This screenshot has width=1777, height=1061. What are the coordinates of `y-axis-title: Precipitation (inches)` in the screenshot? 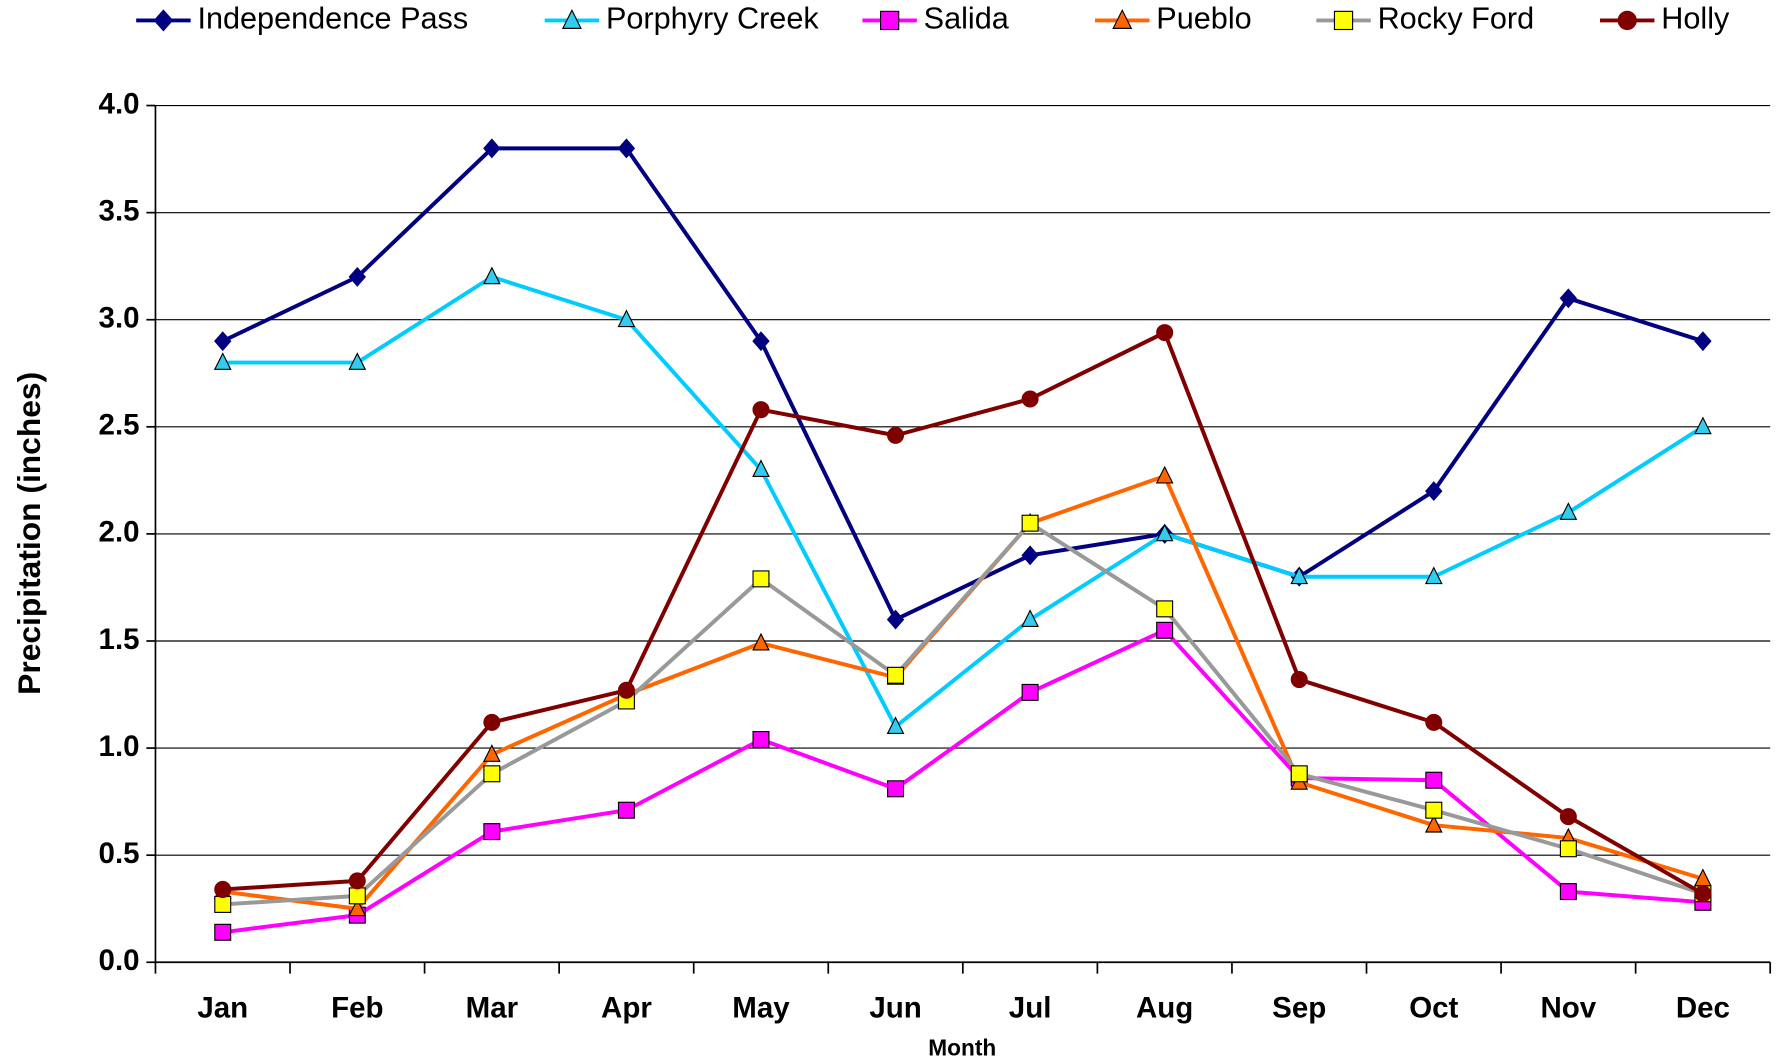 It's located at (29, 533).